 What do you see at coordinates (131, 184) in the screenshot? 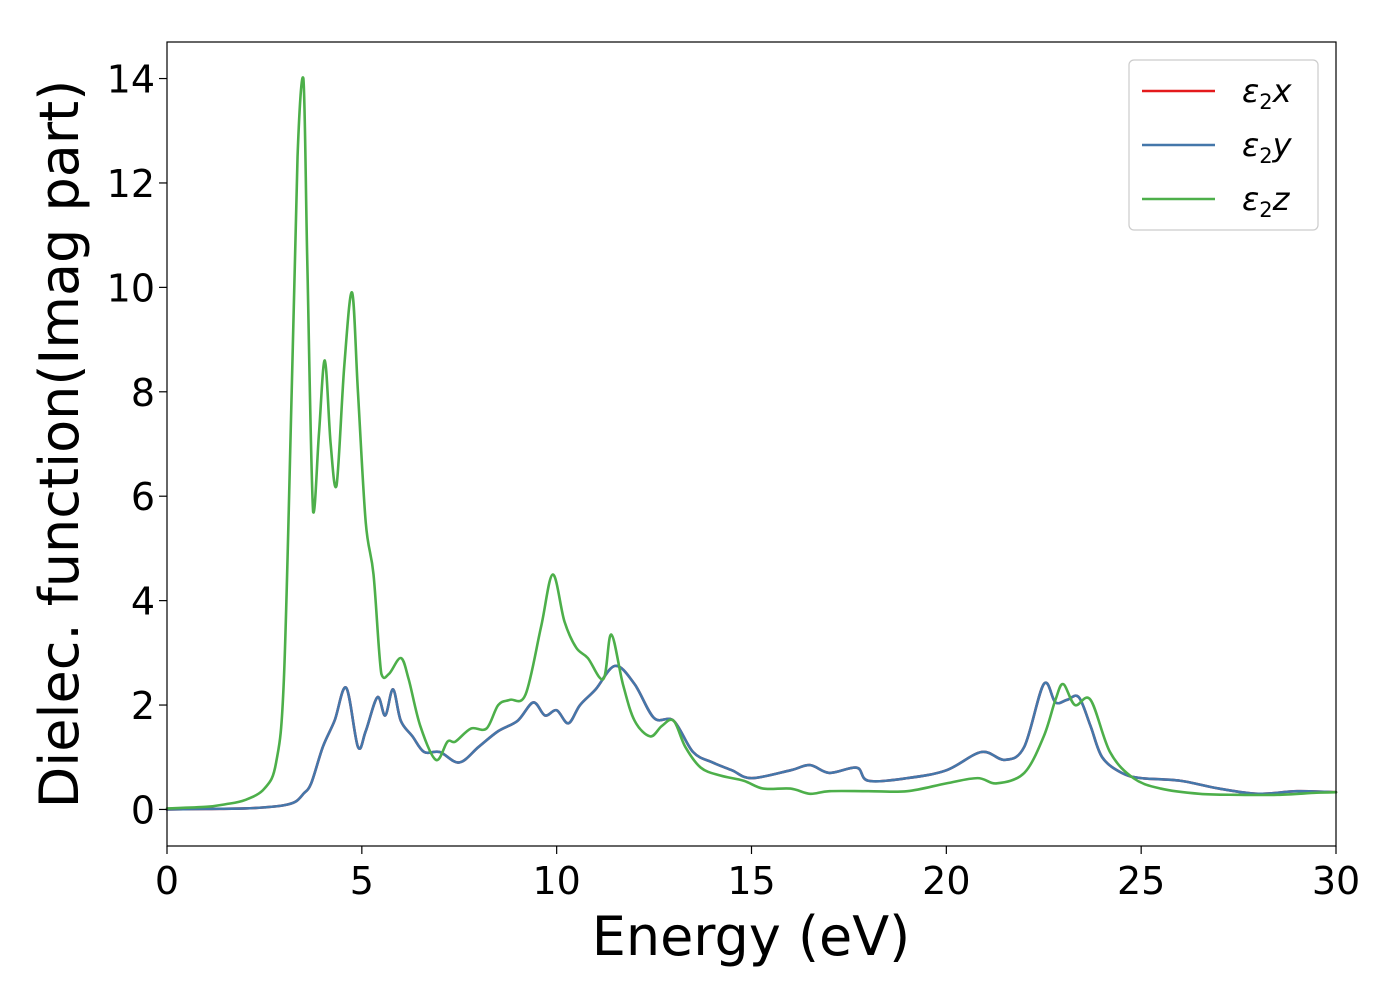
I see `y-tick-label: 12` at bounding box center [131, 184].